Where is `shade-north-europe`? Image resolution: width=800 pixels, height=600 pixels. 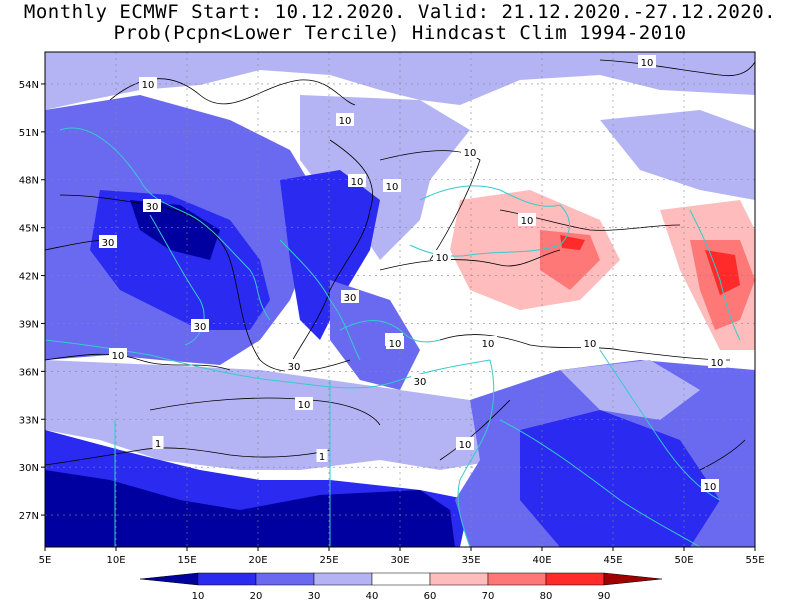
shade-north-europe is located at coordinates (400, 81).